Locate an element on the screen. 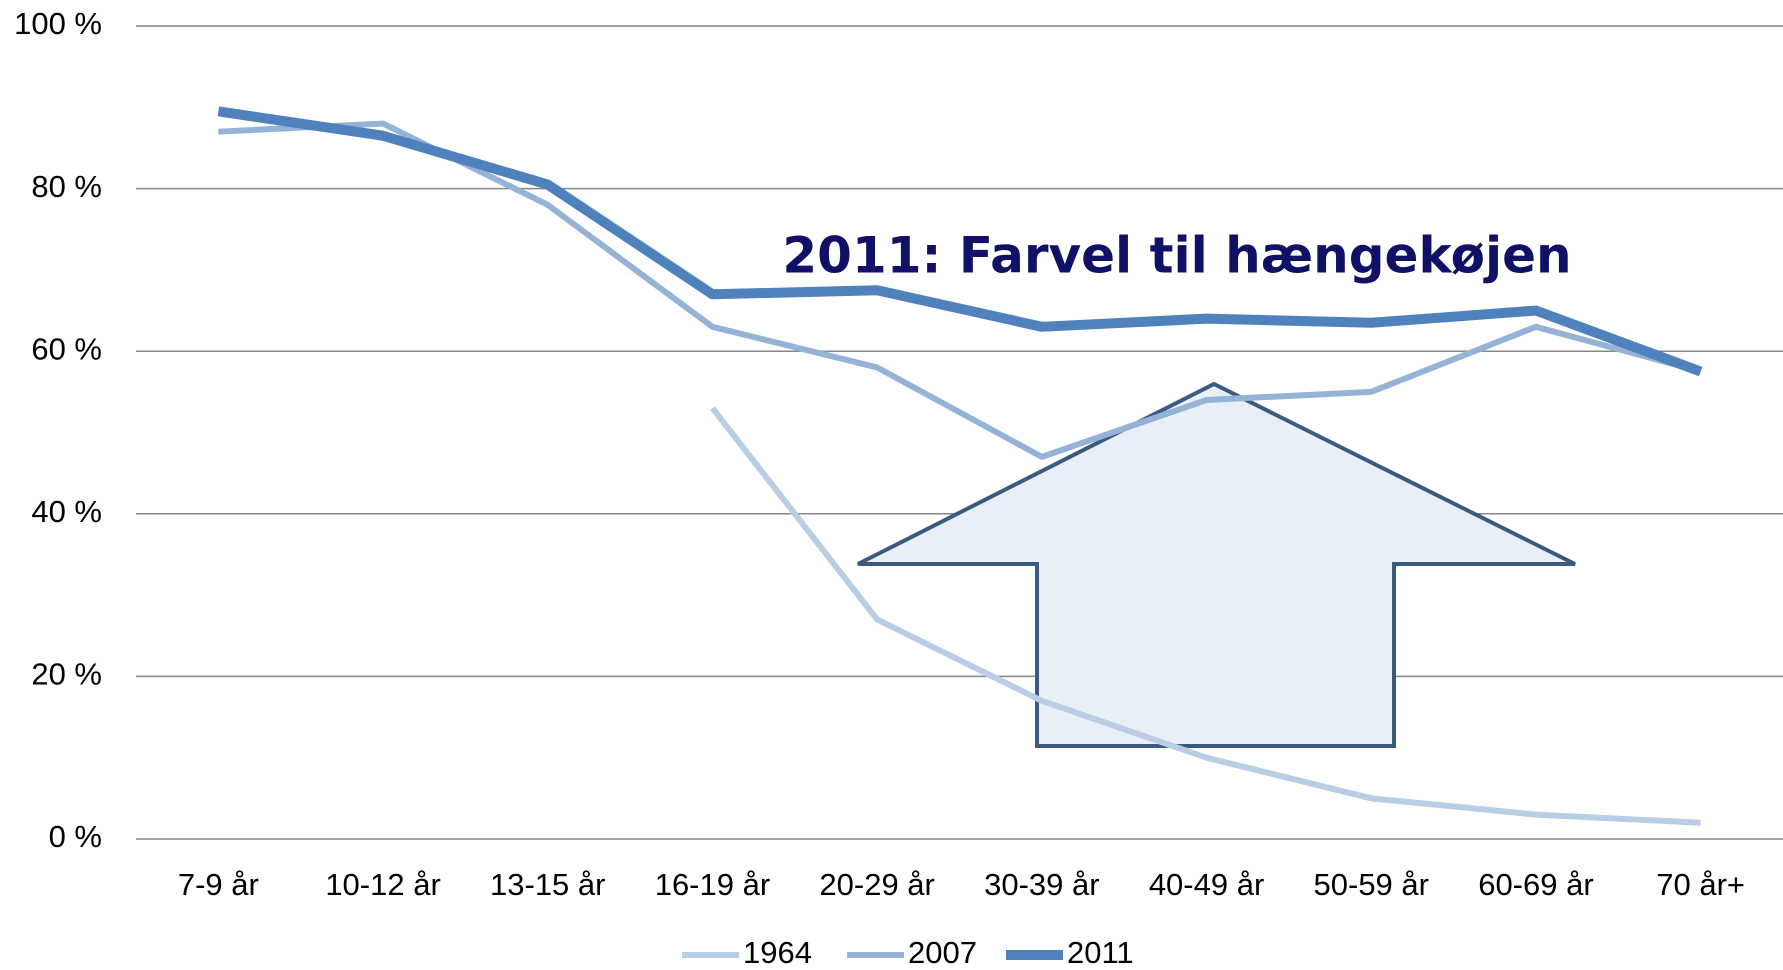 This screenshot has height=970, width=1783. legend-label: 2007 is located at coordinates (942, 952).